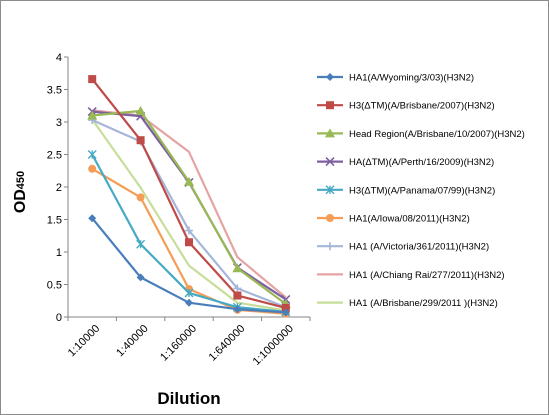 This screenshot has height=415, width=549. I want to click on x-marker, so click(330, 162).